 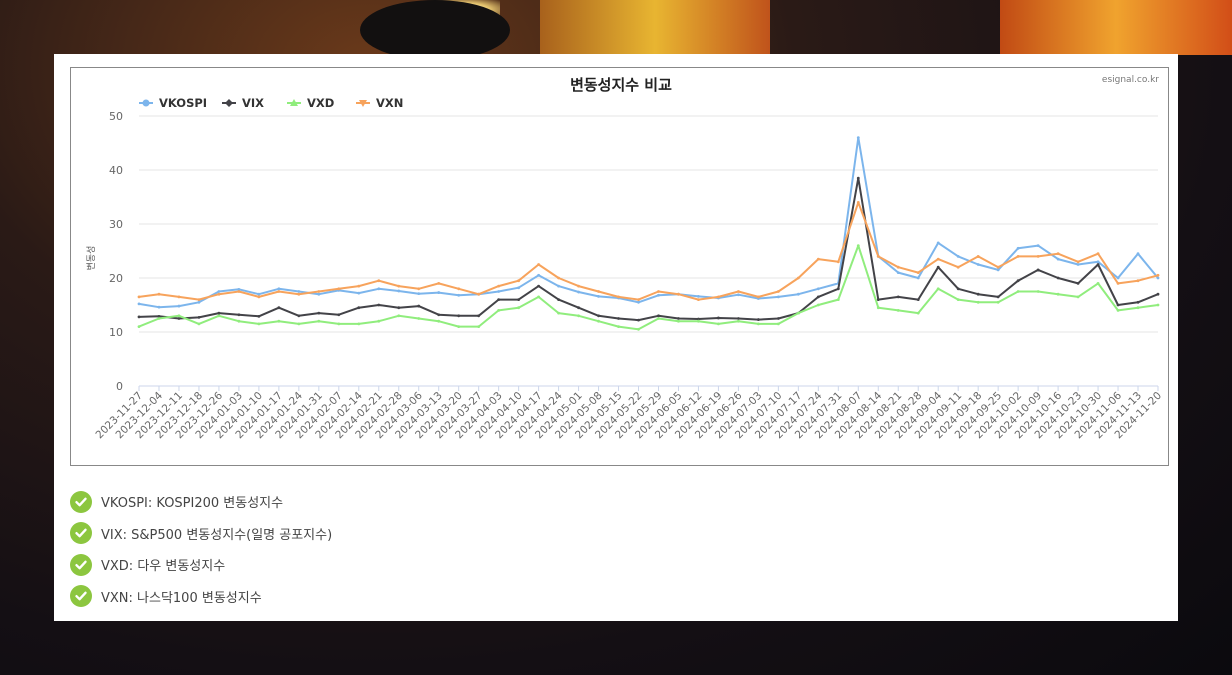 What do you see at coordinates (648, 287) in the screenshot?
I see `series-line-vxd` at bounding box center [648, 287].